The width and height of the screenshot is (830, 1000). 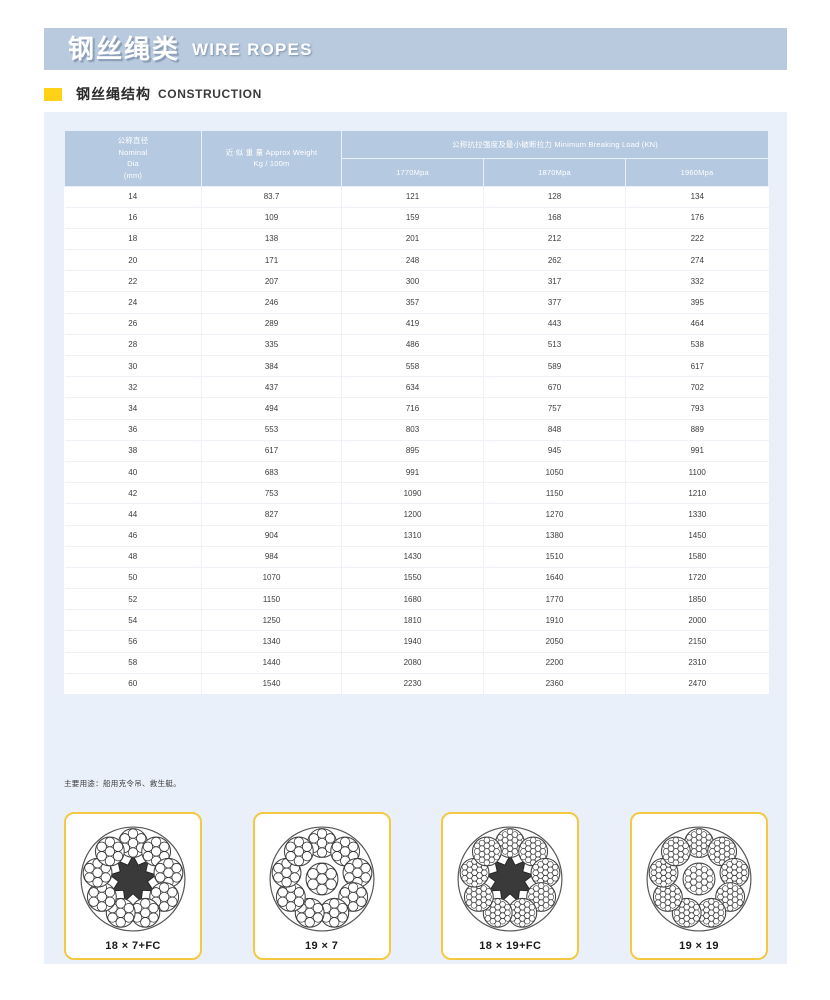 I want to click on cell-dia: 42, so click(x=133, y=493).